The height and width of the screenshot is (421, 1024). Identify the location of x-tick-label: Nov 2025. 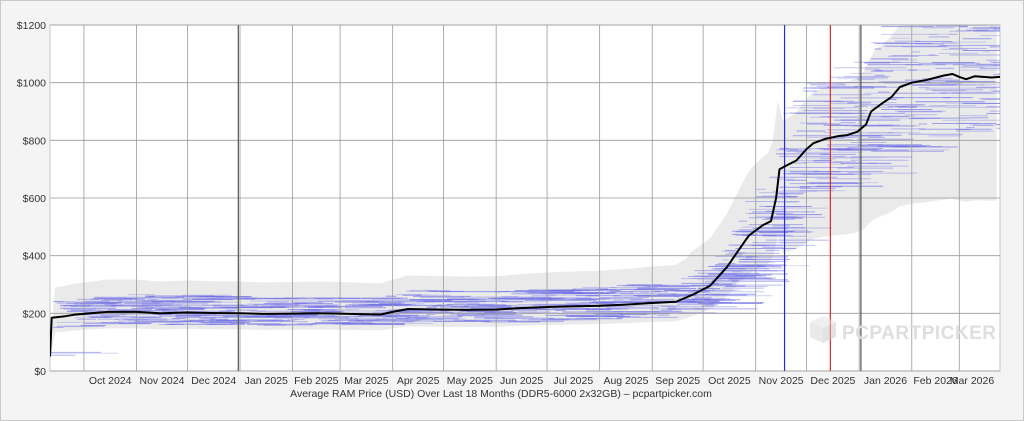
(781, 381).